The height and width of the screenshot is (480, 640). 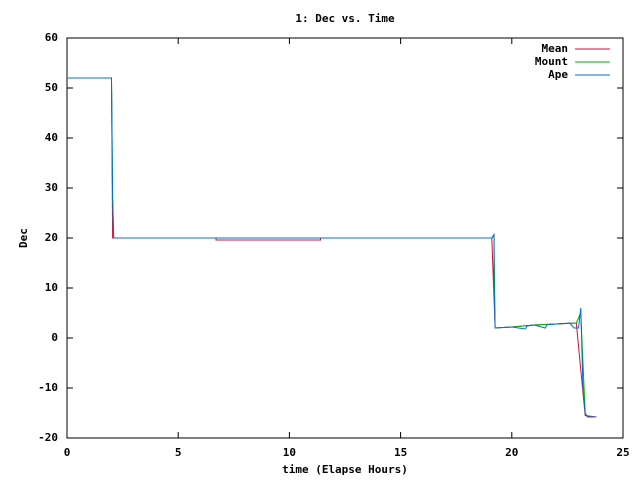 I want to click on x-tick-label: 15, so click(x=400, y=452).